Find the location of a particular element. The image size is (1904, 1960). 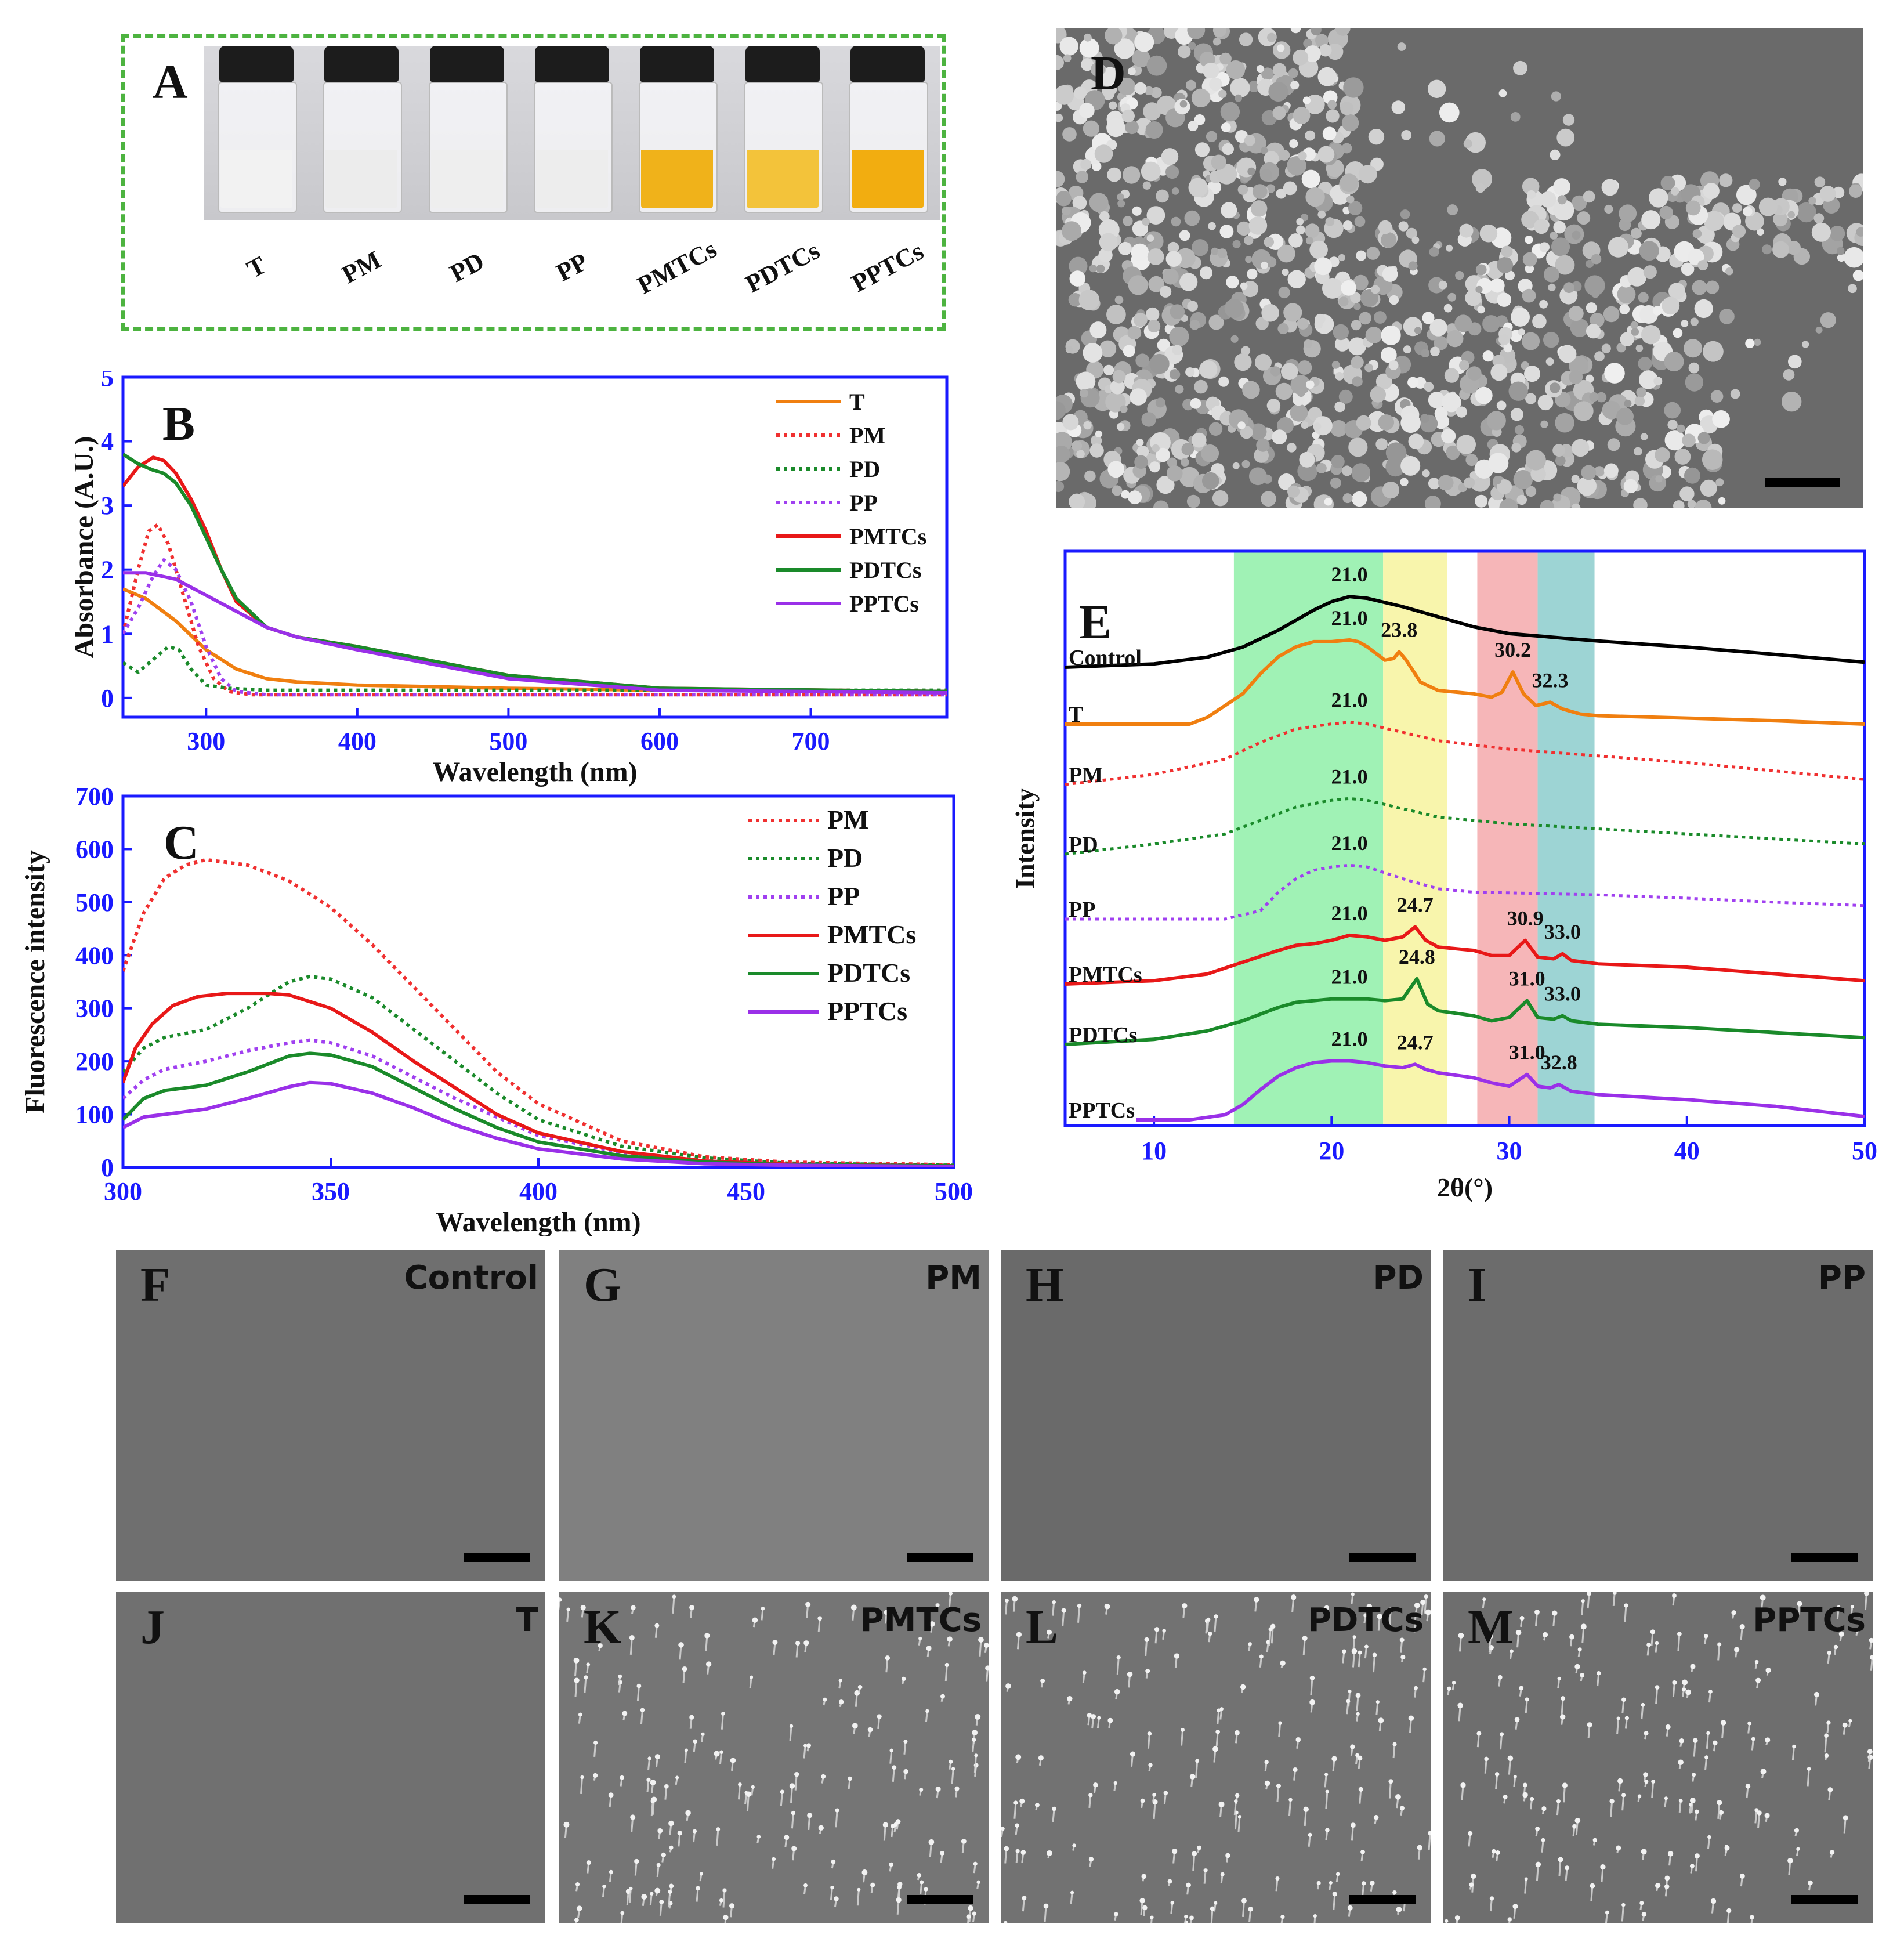

vial-pm is located at coordinates (362, 130).